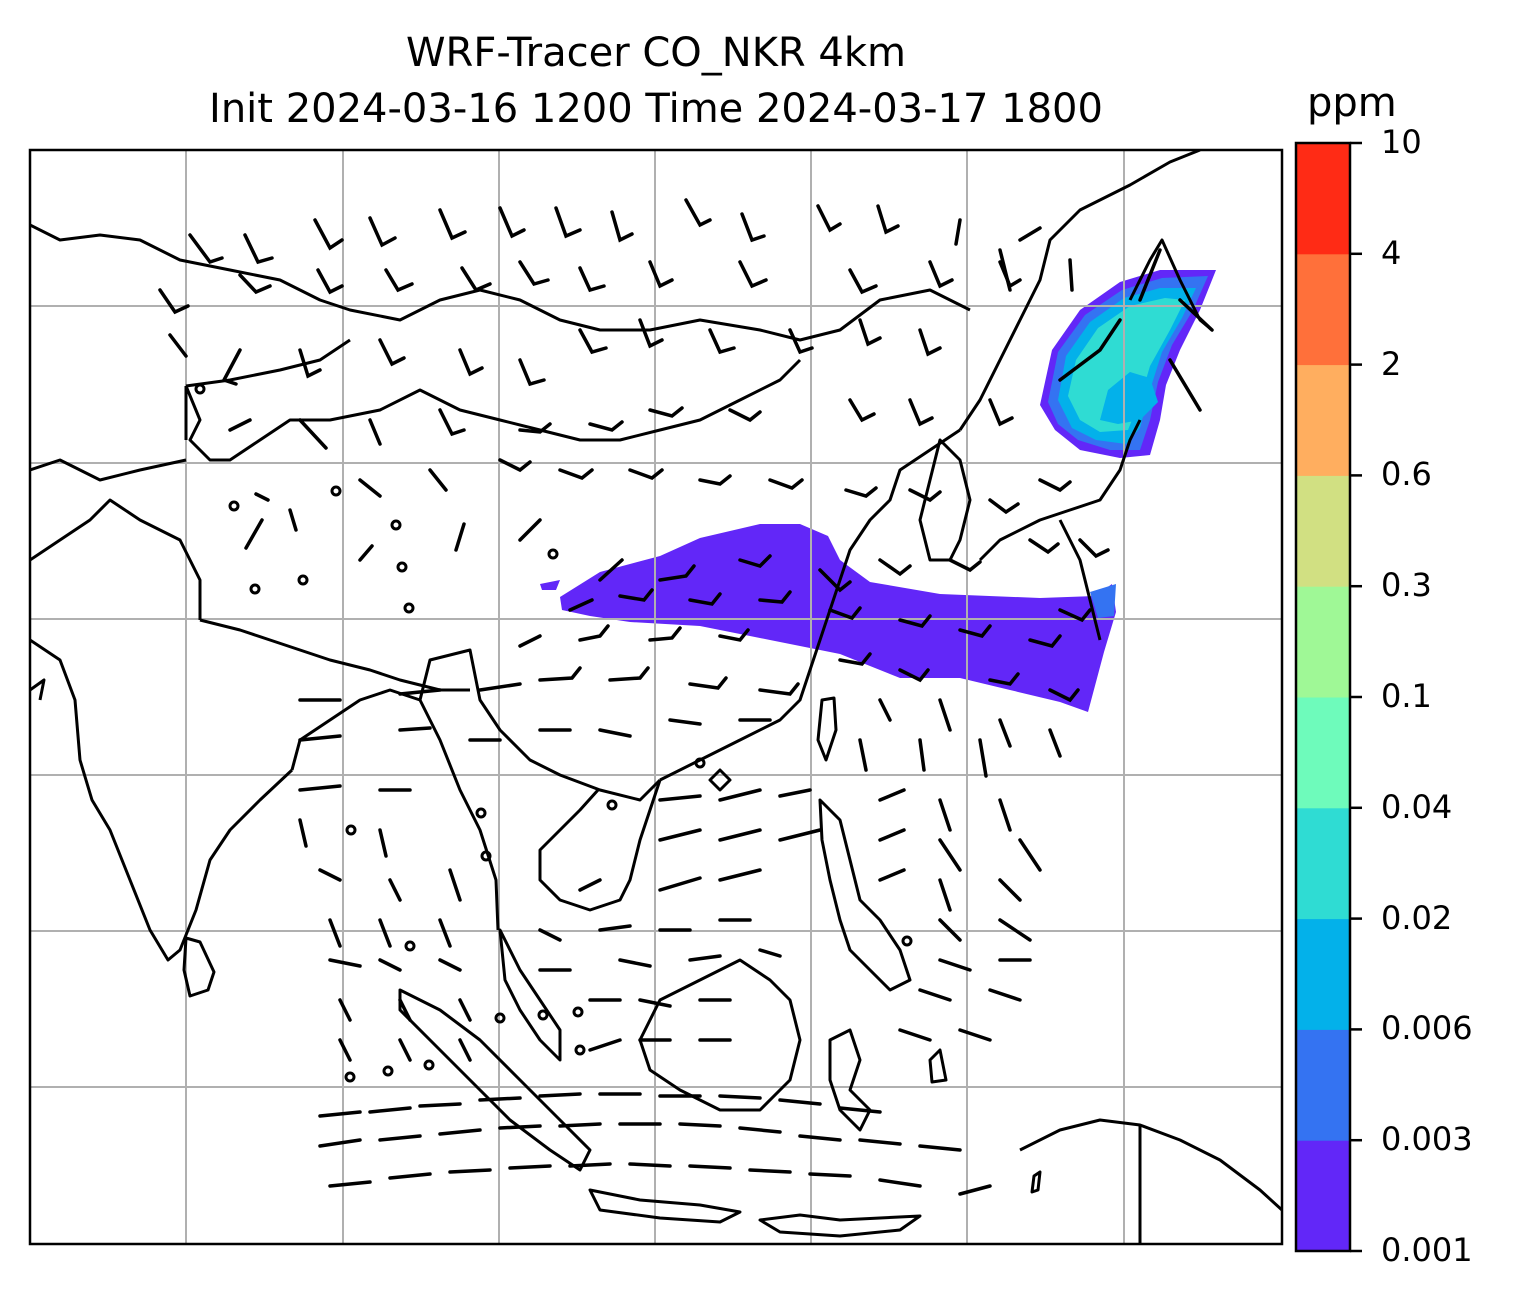 The width and height of the screenshot is (1528, 1306). What do you see at coordinates (850, 1080) in the screenshot?
I see `sulawesi` at bounding box center [850, 1080].